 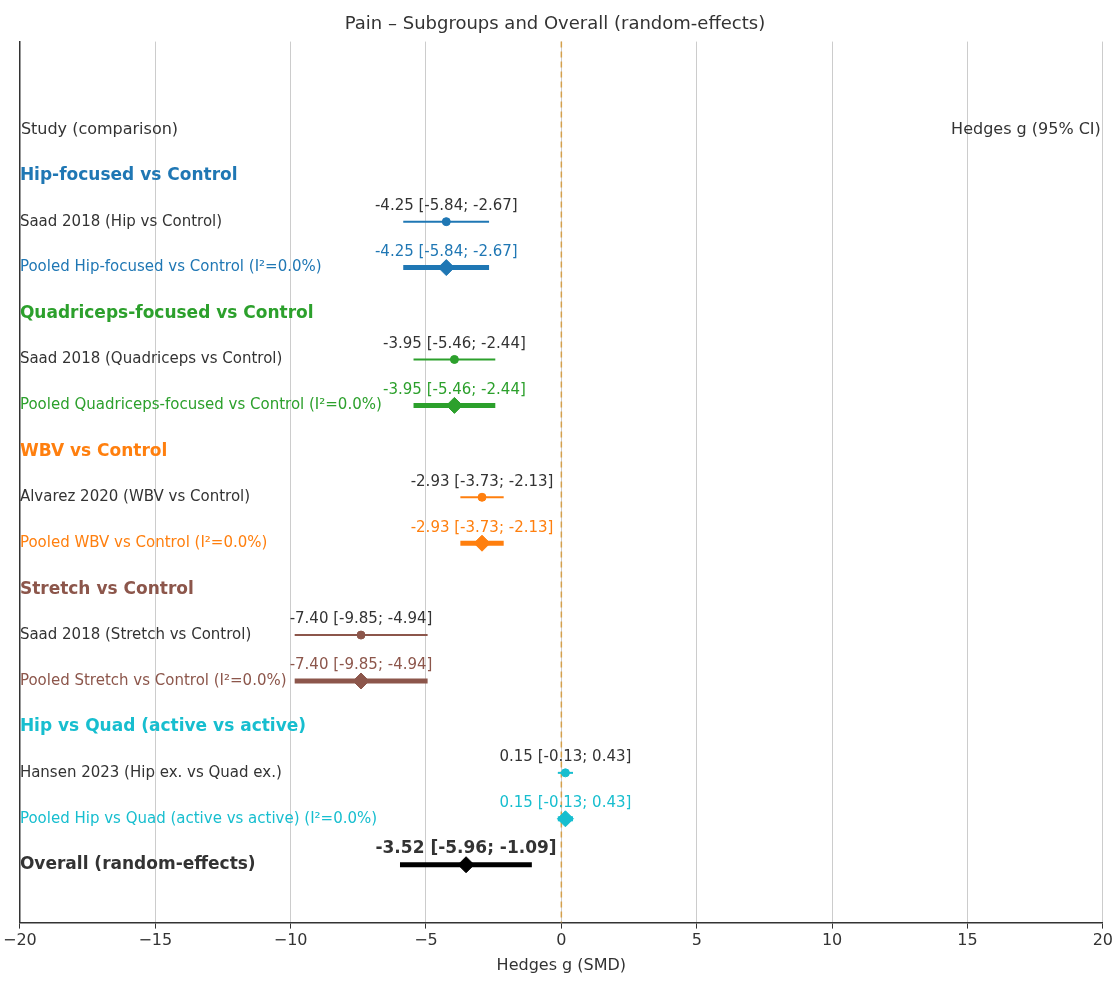 I want to click on text: Study (comparison), so click(x=99, y=128).